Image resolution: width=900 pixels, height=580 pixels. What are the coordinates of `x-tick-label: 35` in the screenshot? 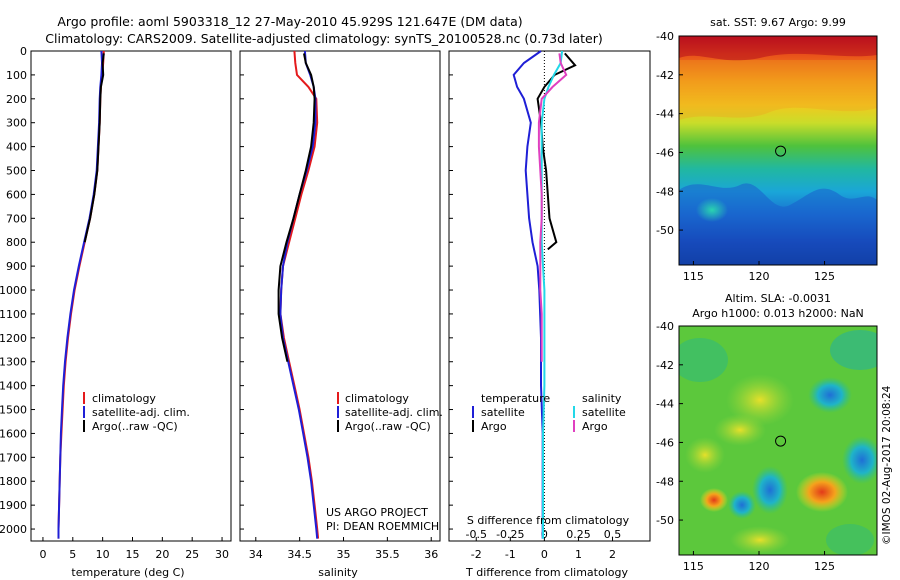 It's located at (344, 554).